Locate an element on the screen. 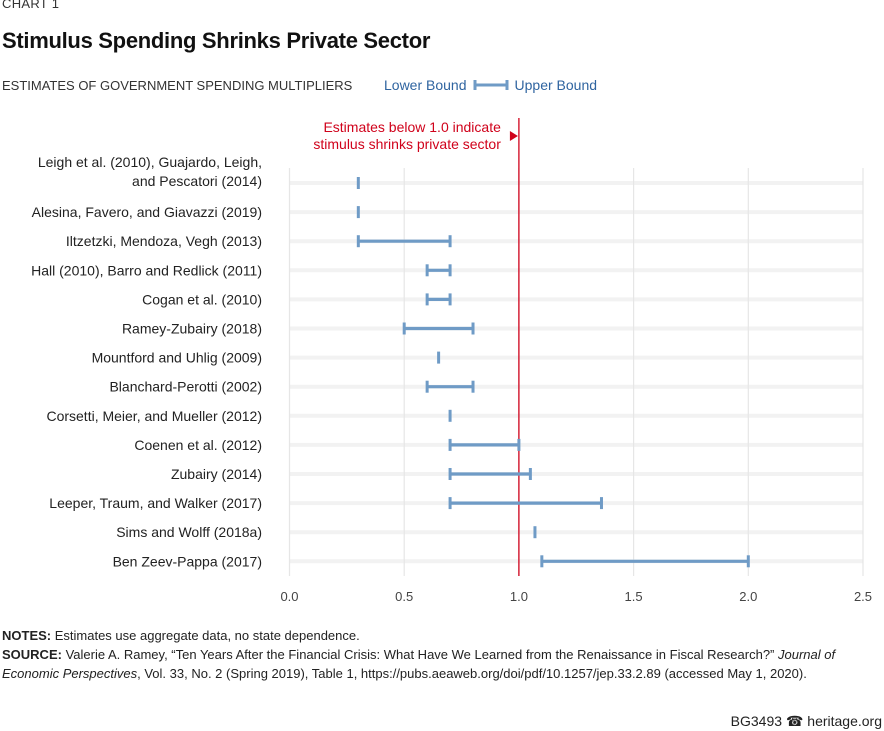  x-tick-label: 1.5 is located at coordinates (634, 596).